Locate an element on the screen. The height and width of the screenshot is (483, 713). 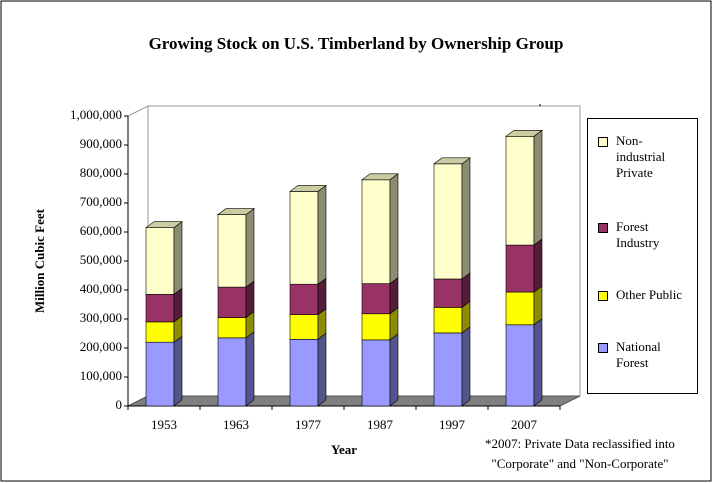
y-tick-label: 100,000 is located at coordinates (101, 375).